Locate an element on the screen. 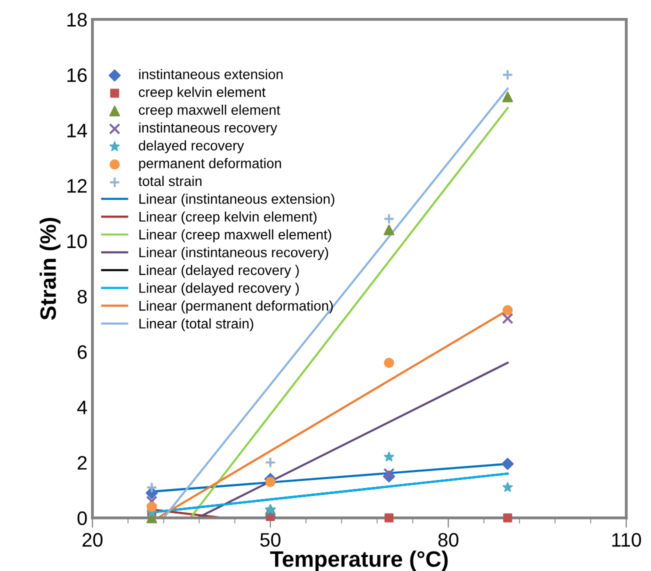  y-tick-label: 16 is located at coordinates (77, 75).